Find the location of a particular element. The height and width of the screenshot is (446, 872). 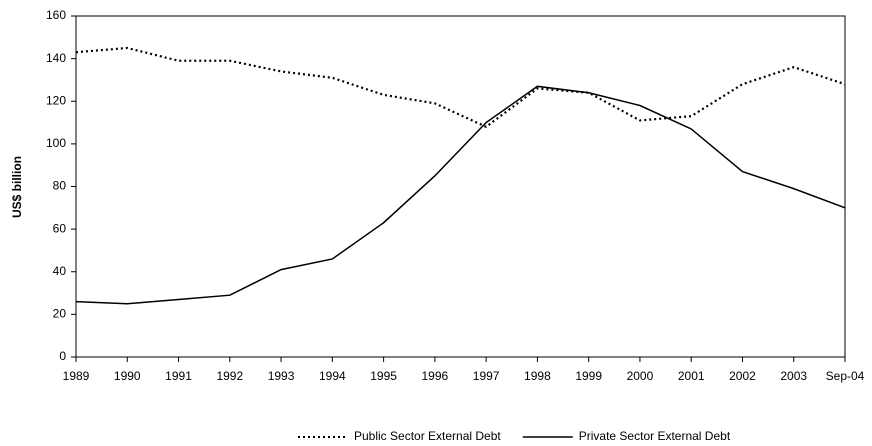

legend-label: Private Sector External Debt is located at coordinates (655, 436).